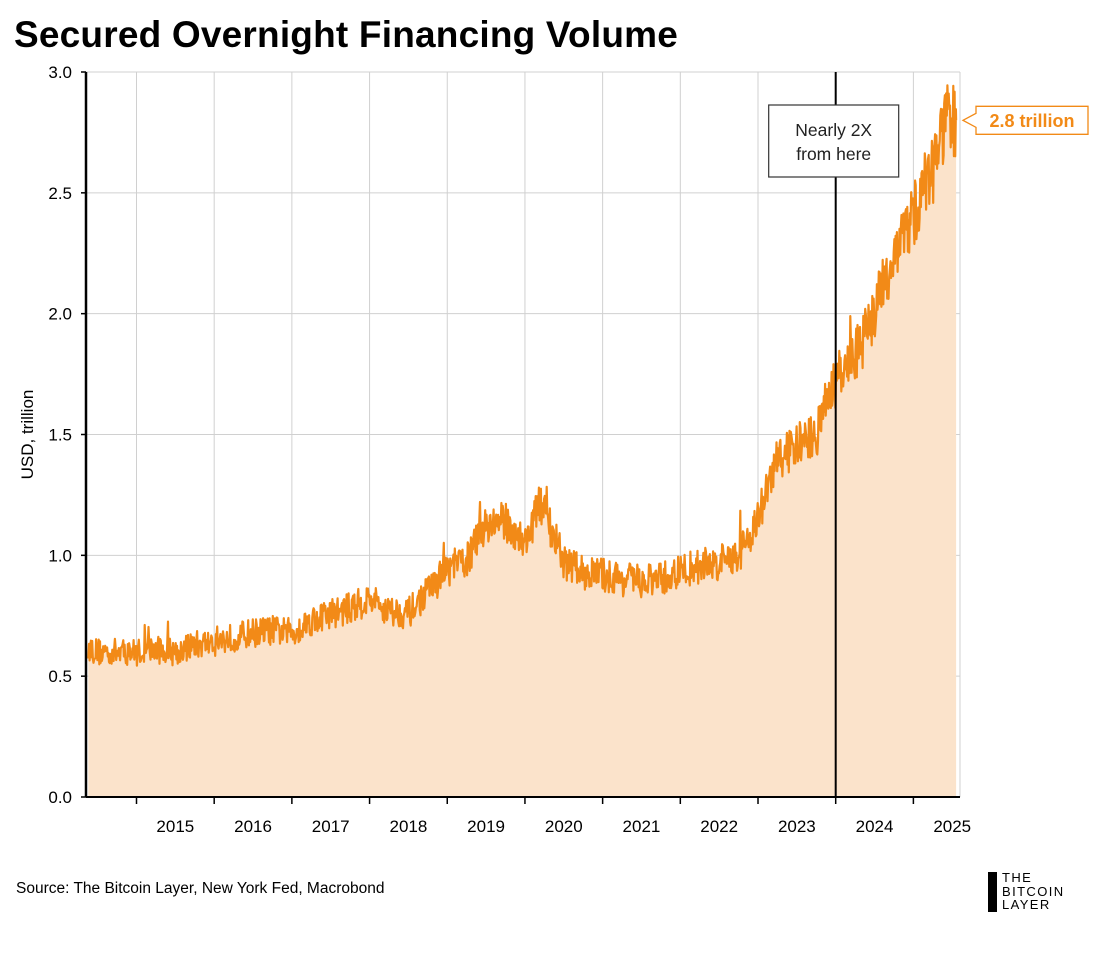 The image size is (1100, 953). I want to click on x-tick-label: 2017, so click(331, 826).